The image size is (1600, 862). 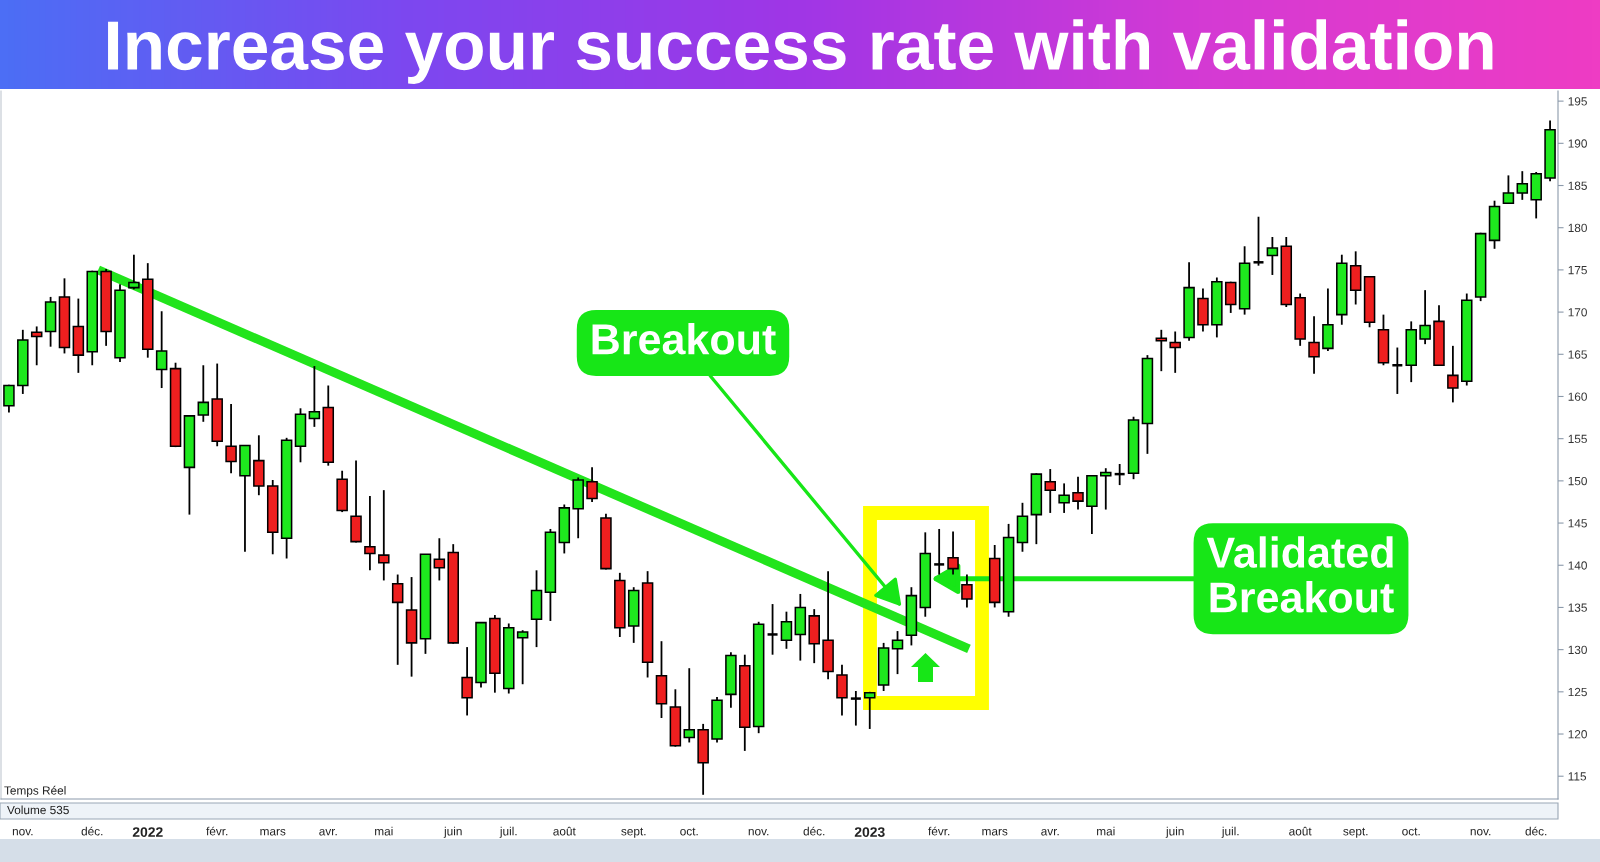 What do you see at coordinates (38, 810) in the screenshot?
I see `text: Volume 535` at bounding box center [38, 810].